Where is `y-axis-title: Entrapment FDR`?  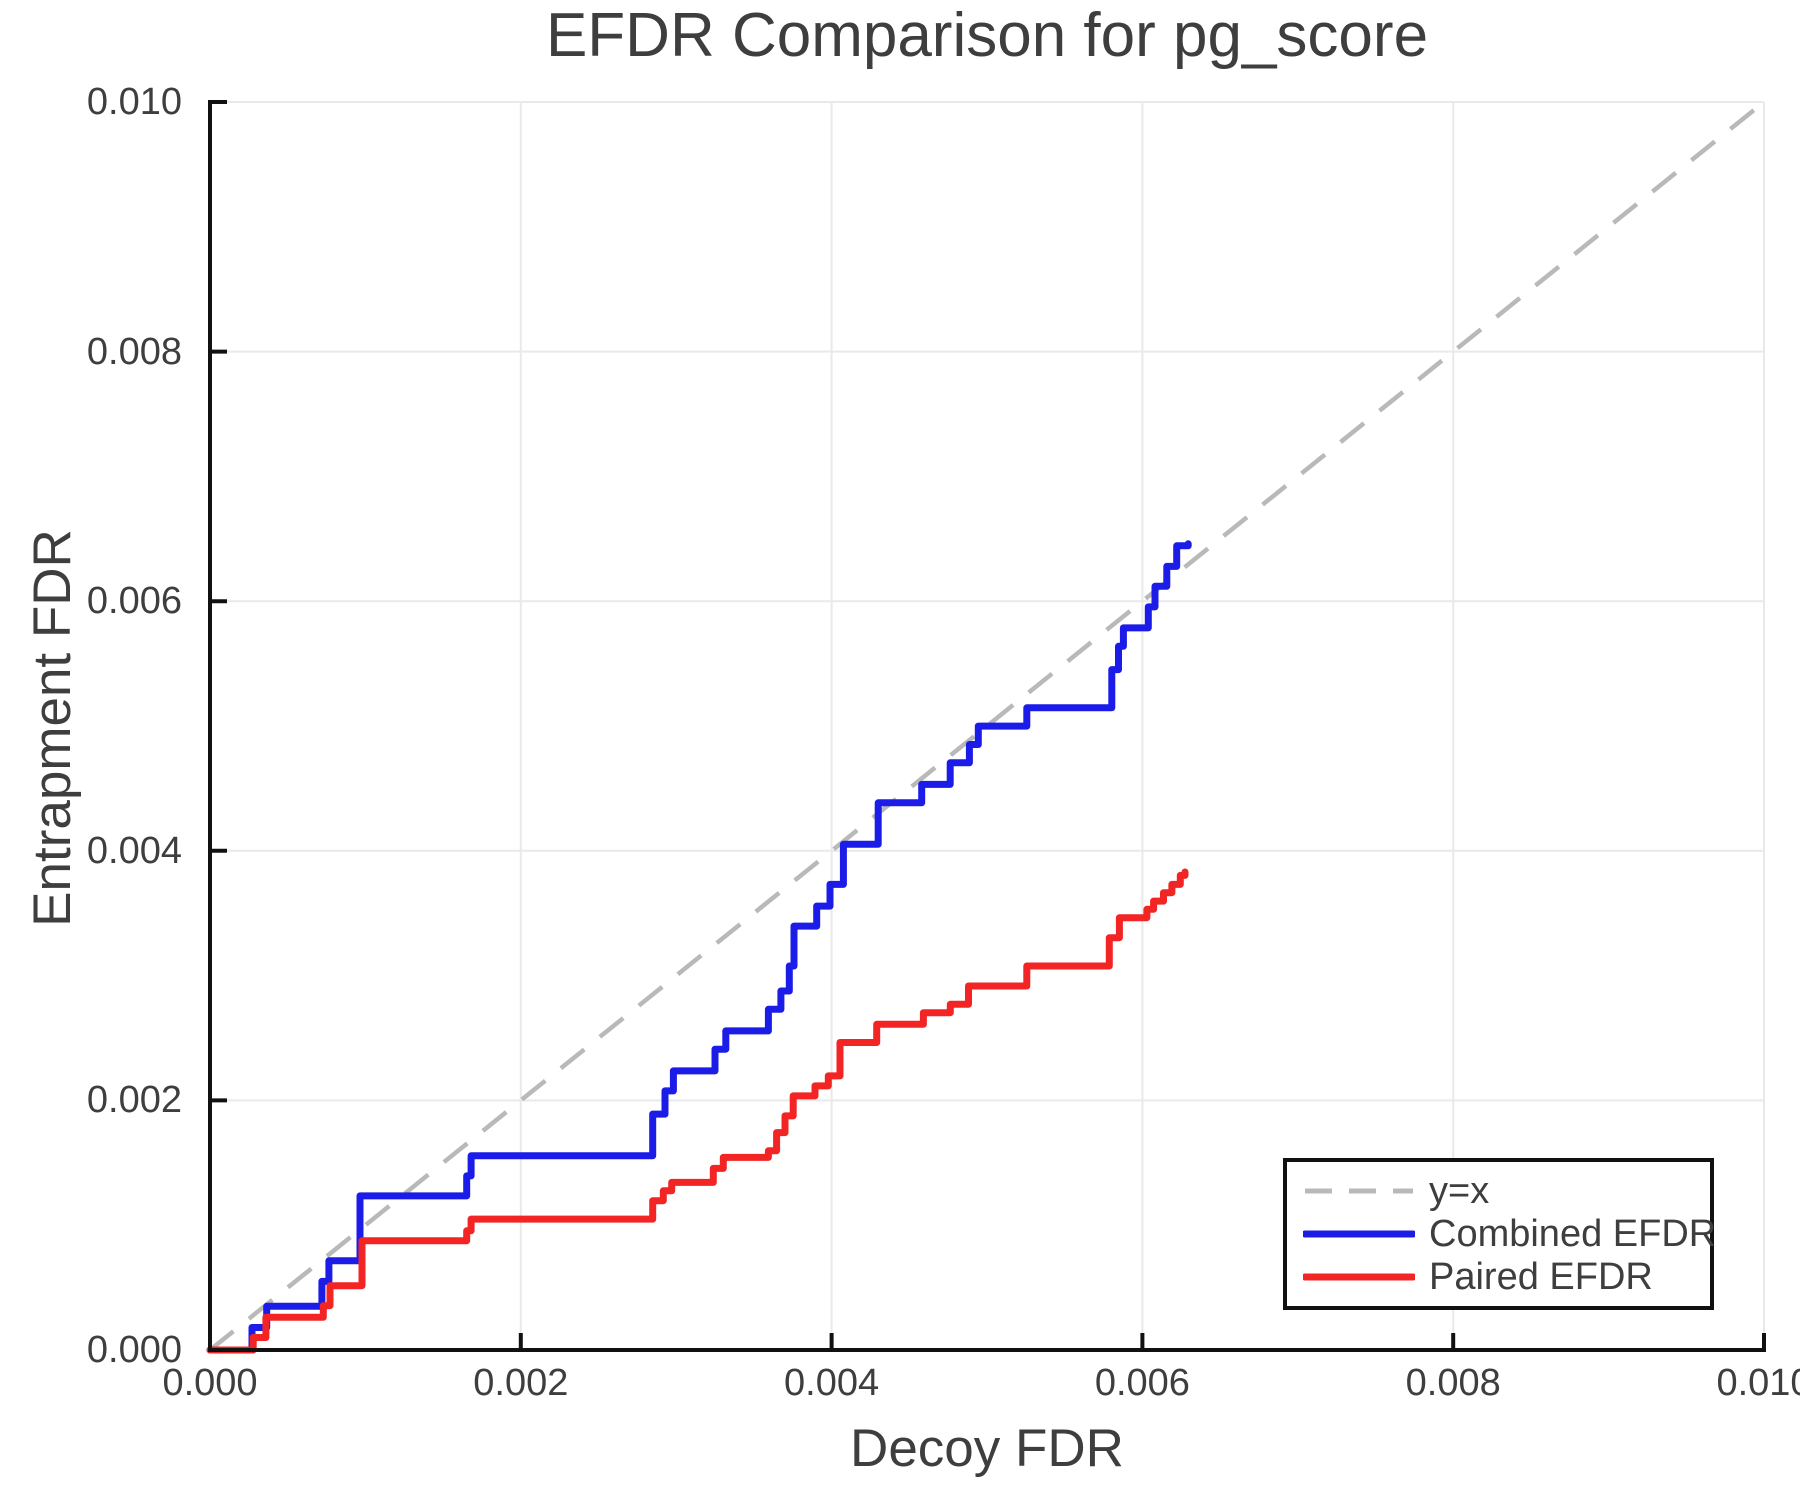
y-axis-title: Entrapment FDR is located at coordinates (52, 728).